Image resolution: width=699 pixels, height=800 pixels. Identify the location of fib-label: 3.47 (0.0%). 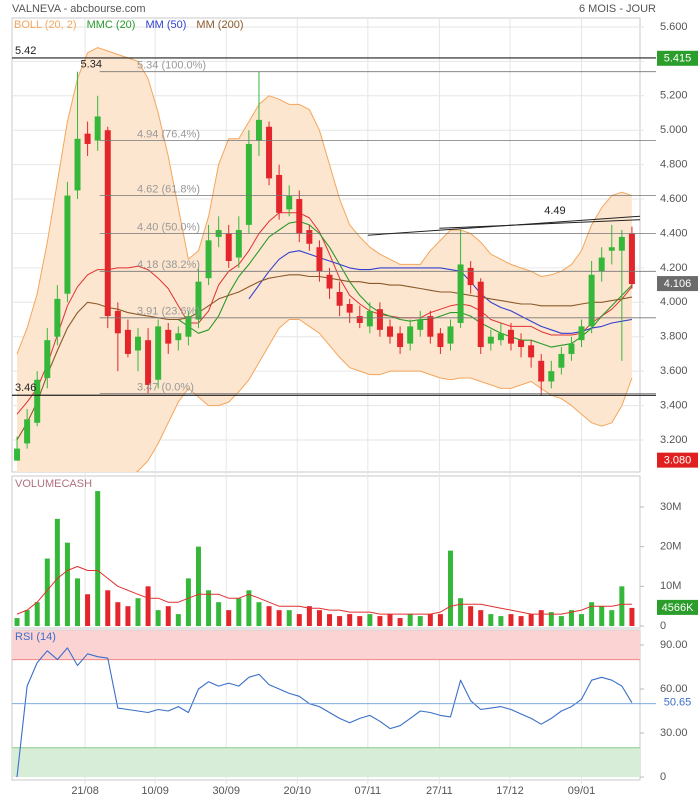
(165, 387).